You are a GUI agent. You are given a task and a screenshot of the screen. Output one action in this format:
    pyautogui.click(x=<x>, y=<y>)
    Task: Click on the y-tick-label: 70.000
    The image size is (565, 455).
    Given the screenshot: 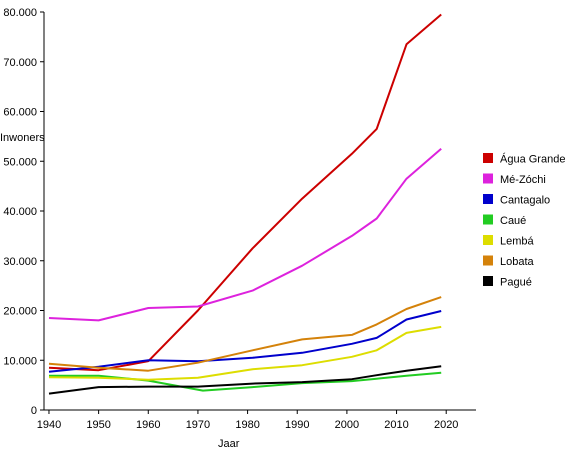 What is the action you would take?
    pyautogui.click(x=20, y=63)
    